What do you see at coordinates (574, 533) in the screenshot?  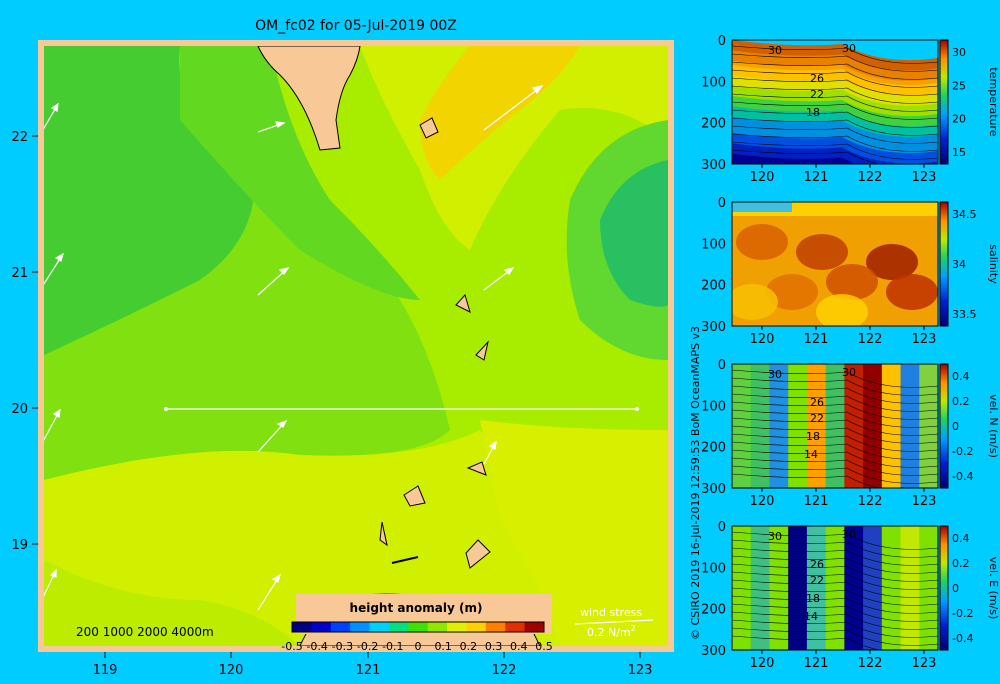 I see `field-band-yellow-southeast` at bounding box center [574, 533].